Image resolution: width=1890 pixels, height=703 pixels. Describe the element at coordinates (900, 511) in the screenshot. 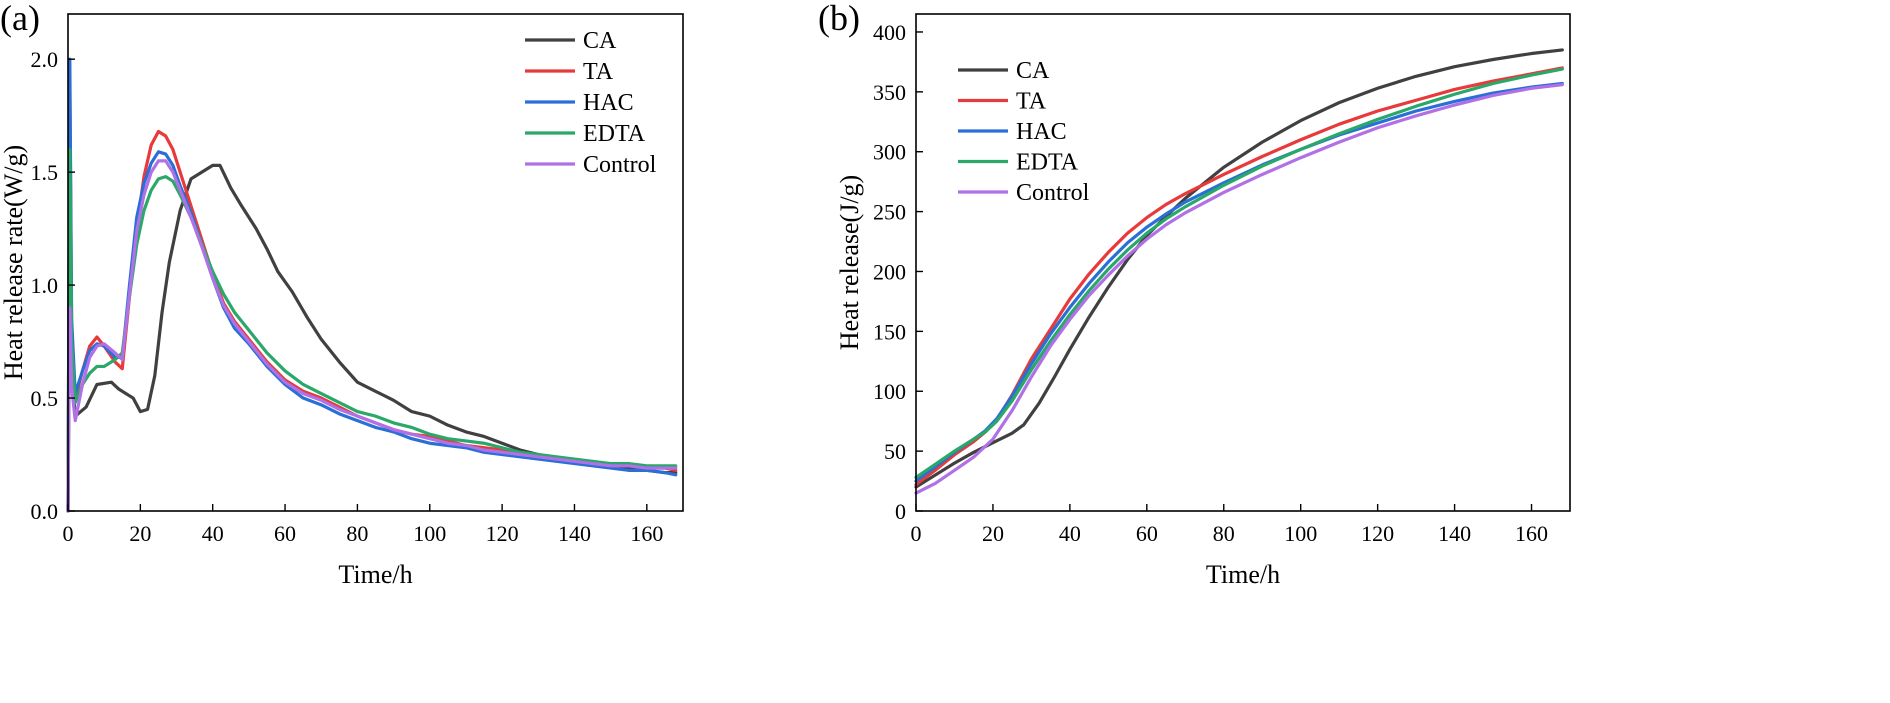

I see `y-tick-label: 0` at that location.